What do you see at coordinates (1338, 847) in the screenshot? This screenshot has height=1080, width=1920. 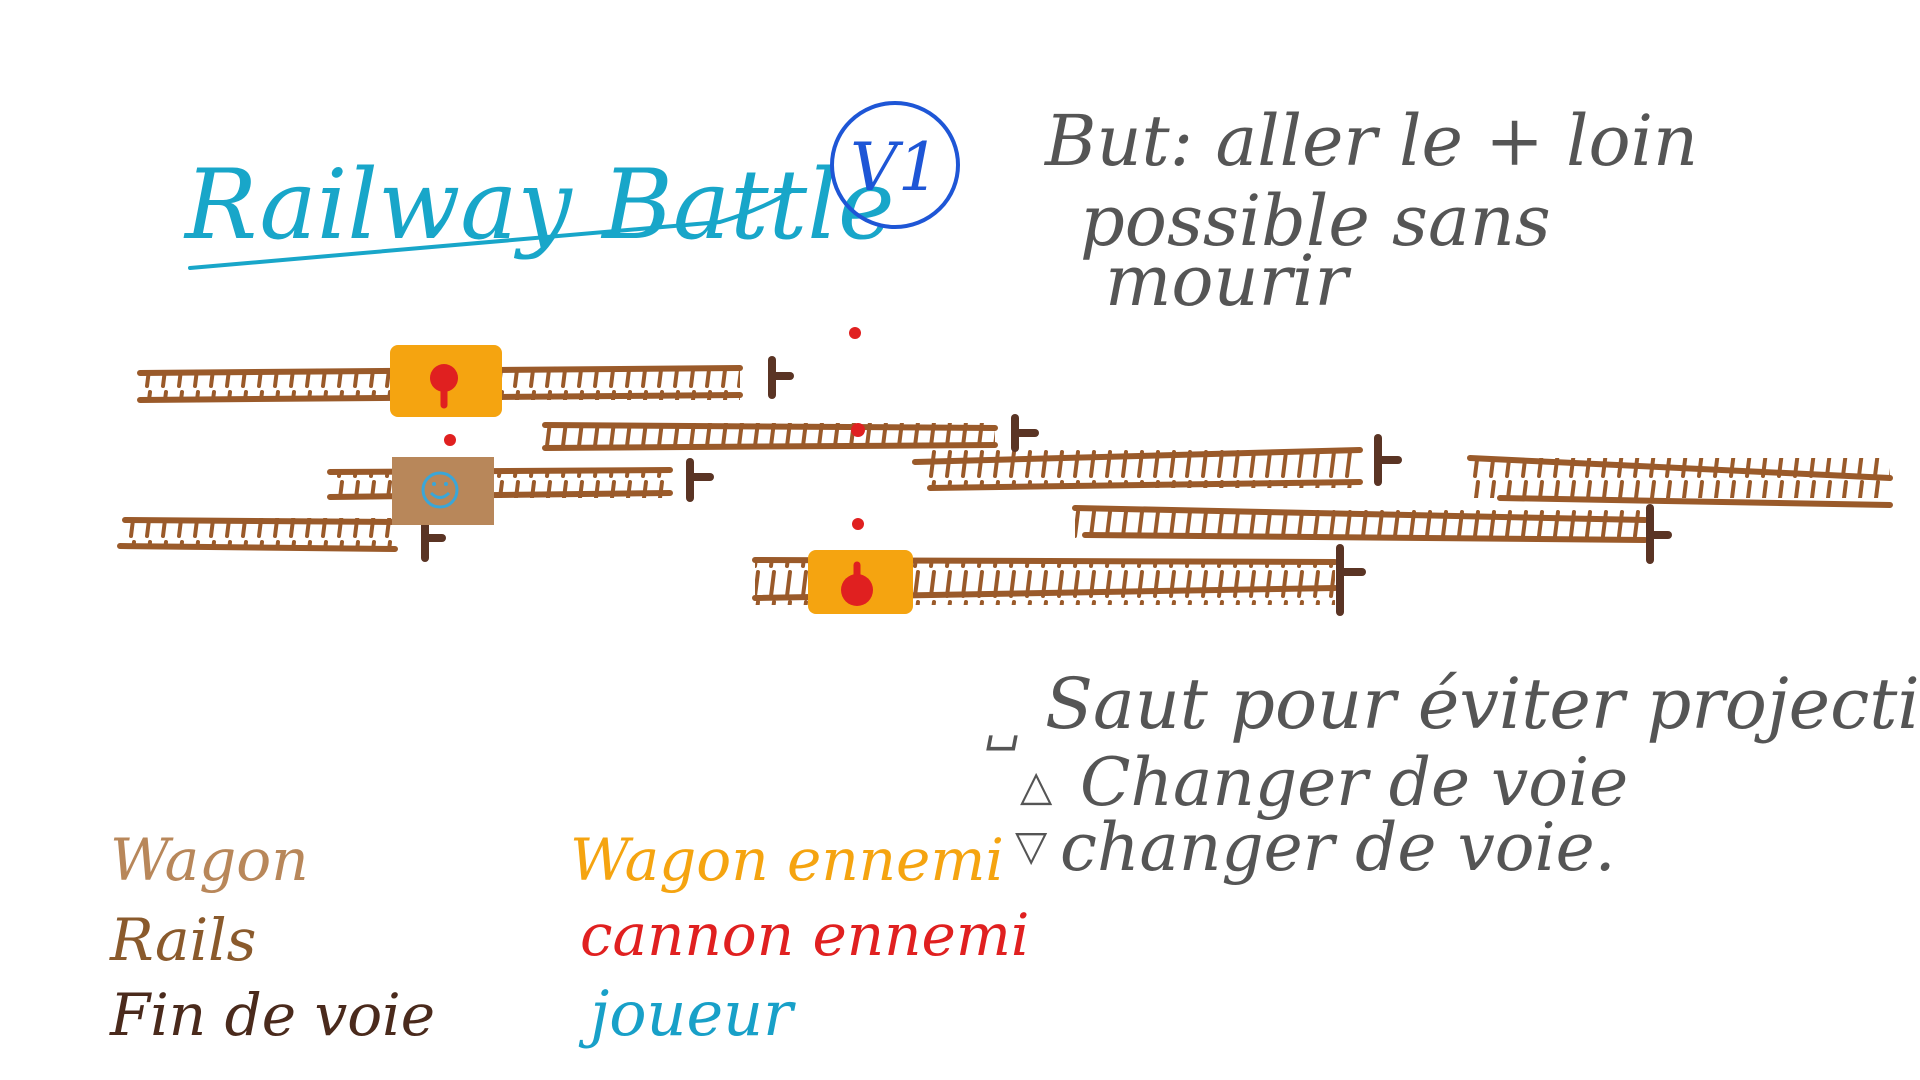 I see `control-lane-down-text: changer de voie.` at bounding box center [1338, 847].